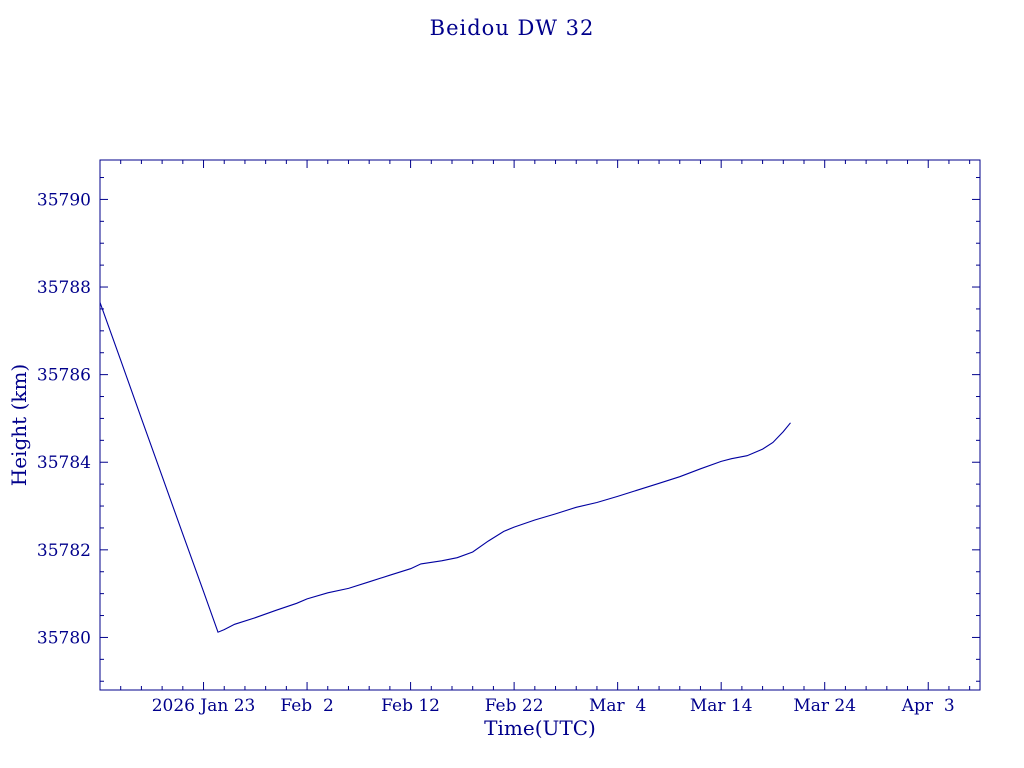 The width and height of the screenshot is (1024, 768). I want to click on x-tick-label: Feb 22, so click(514, 706).